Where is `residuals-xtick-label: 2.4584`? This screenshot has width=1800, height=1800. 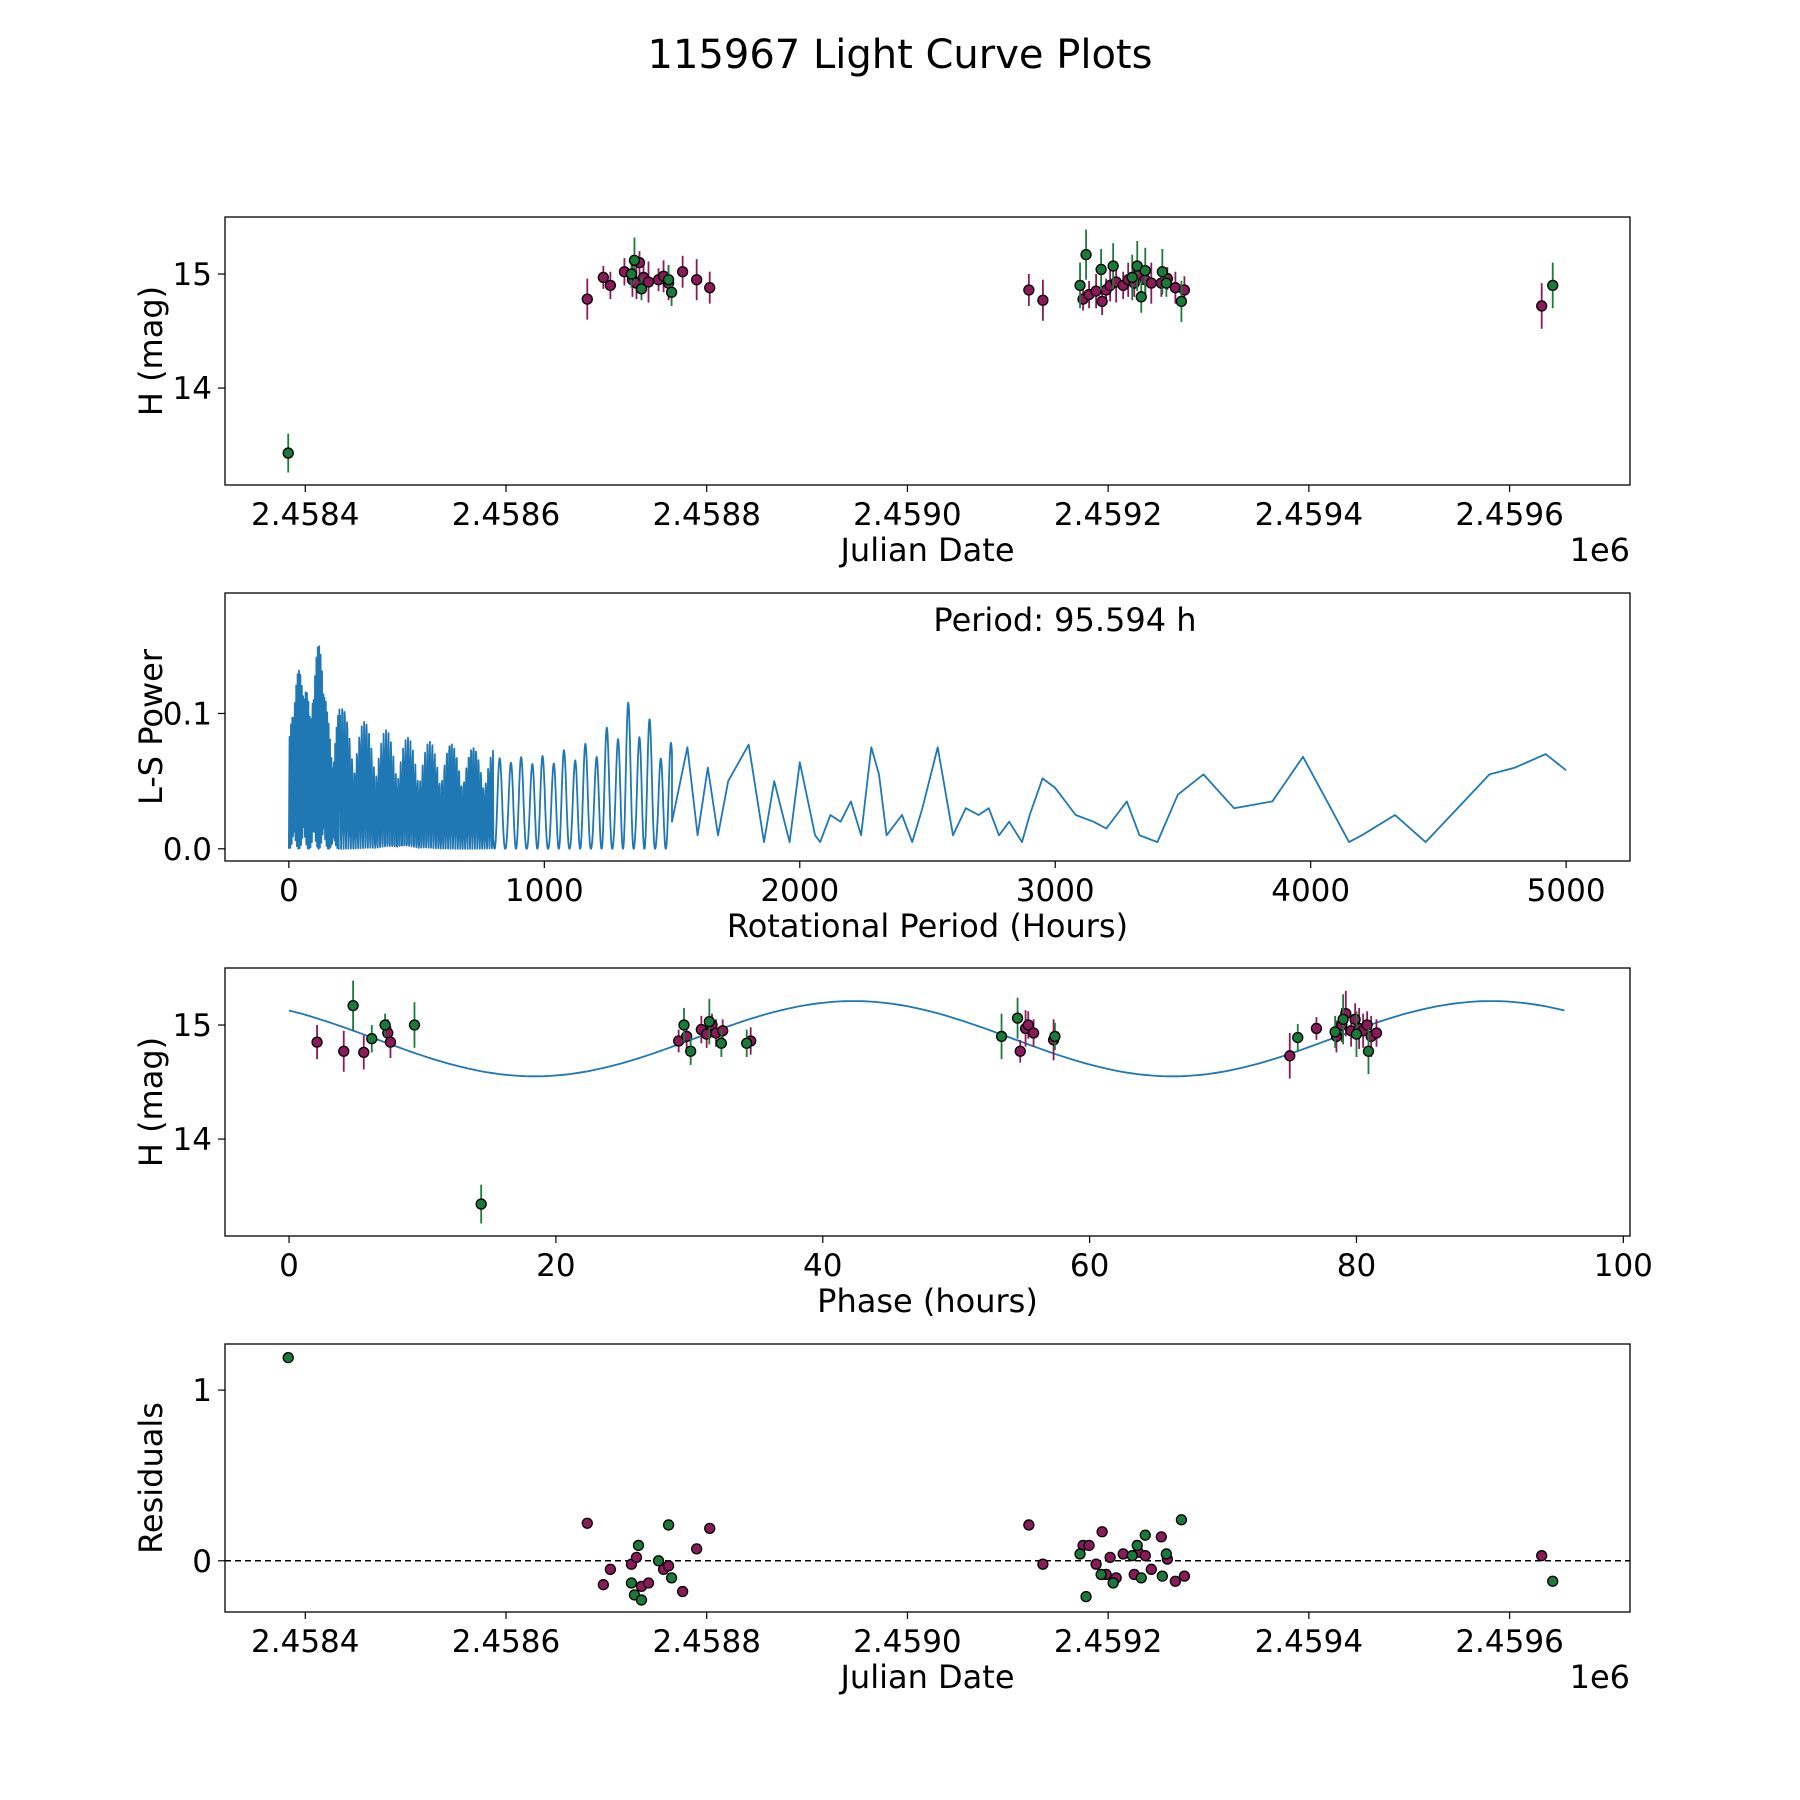 residuals-xtick-label: 2.4584 is located at coordinates (305, 1642).